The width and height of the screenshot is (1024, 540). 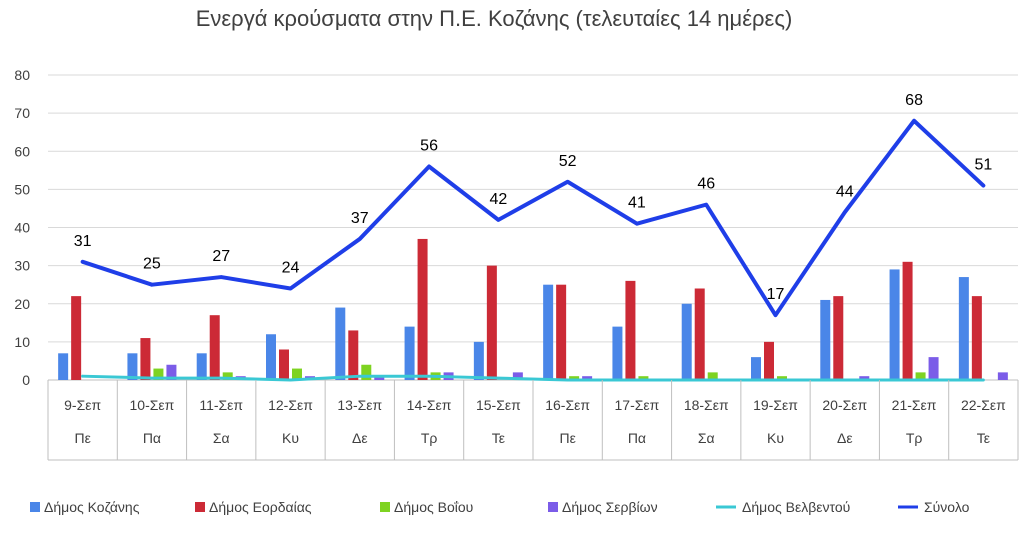 I want to click on data-label: 17, so click(x=776, y=294).